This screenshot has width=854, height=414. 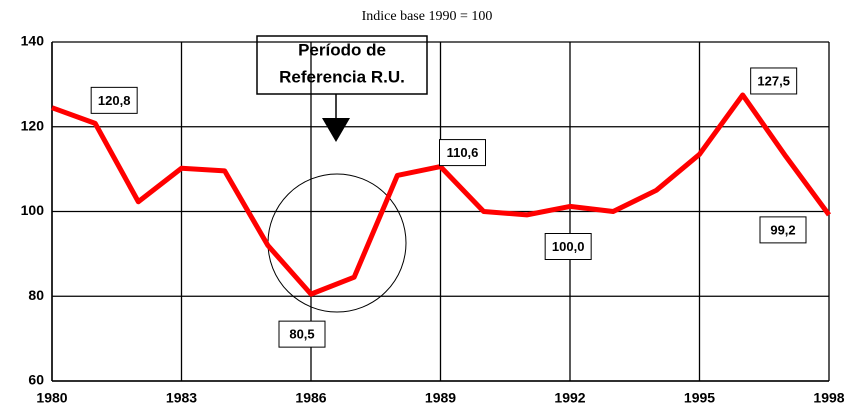 I want to click on x-tick-label: 1983, so click(x=181, y=398).